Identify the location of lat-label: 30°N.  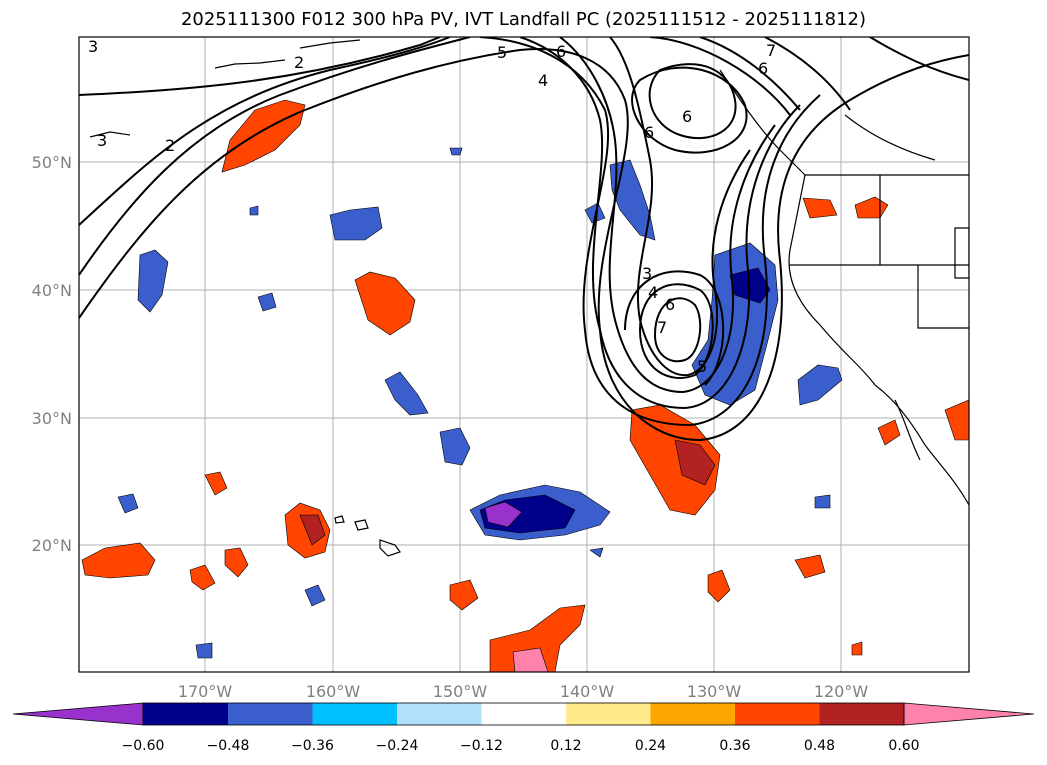
(52, 418).